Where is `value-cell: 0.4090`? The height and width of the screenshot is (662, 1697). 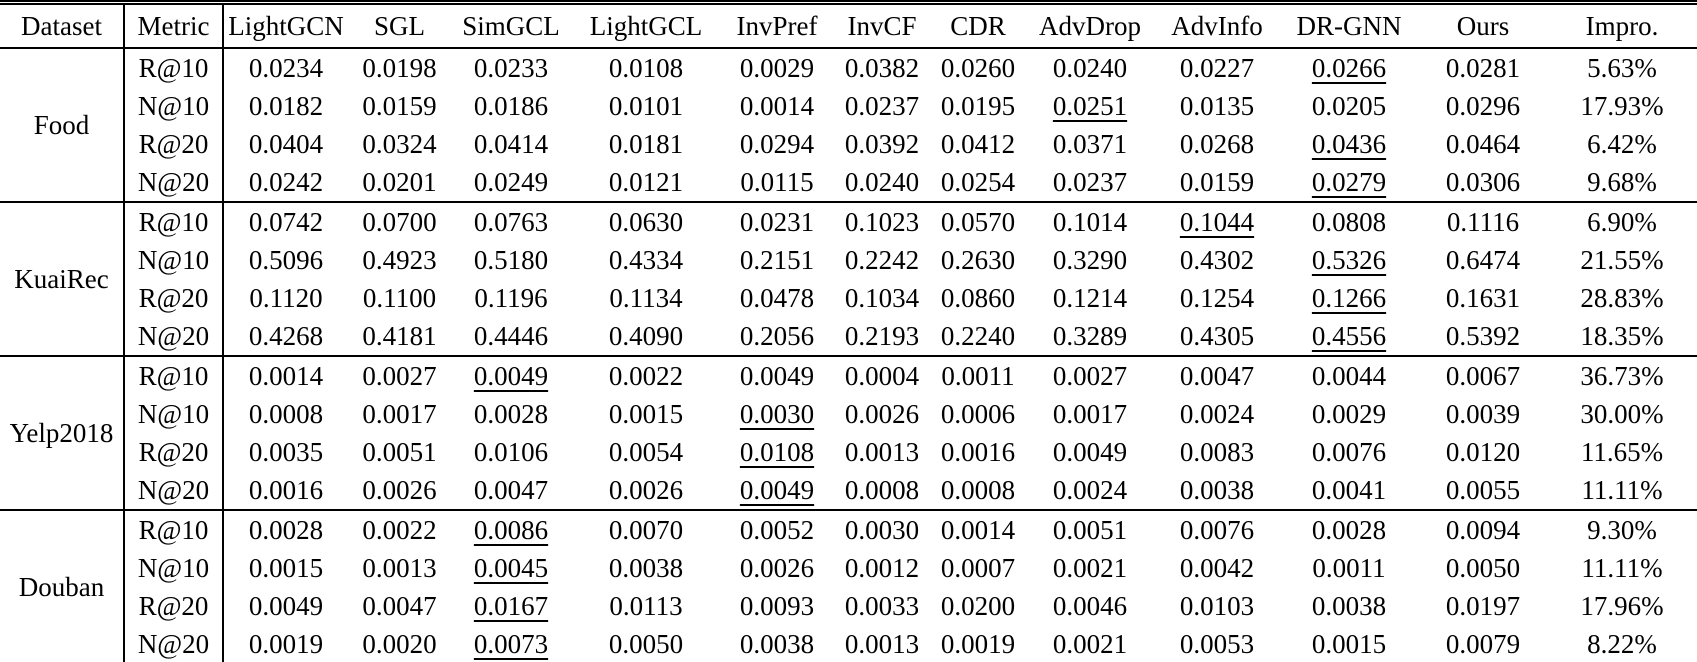
value-cell: 0.4090 is located at coordinates (646, 335).